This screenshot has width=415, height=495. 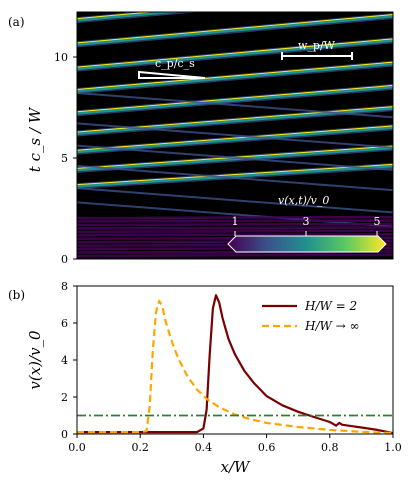 I want to click on y-tick-label: 8, so click(x=64, y=286).